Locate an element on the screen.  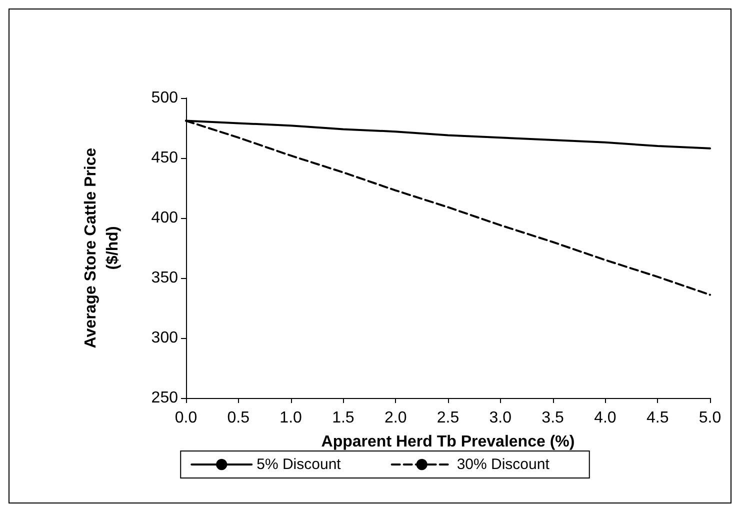
x-tick-label: 3.5 is located at coordinates (553, 418).